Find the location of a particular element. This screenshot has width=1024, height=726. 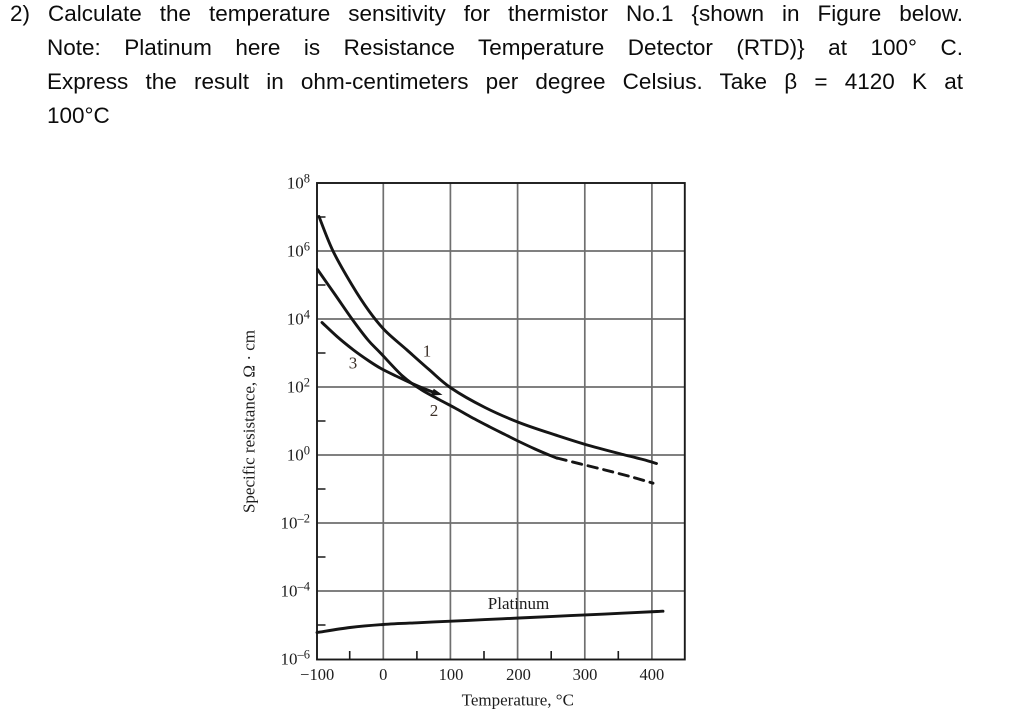

svg-text: Temperature, °C is located at coordinates (518, 699).